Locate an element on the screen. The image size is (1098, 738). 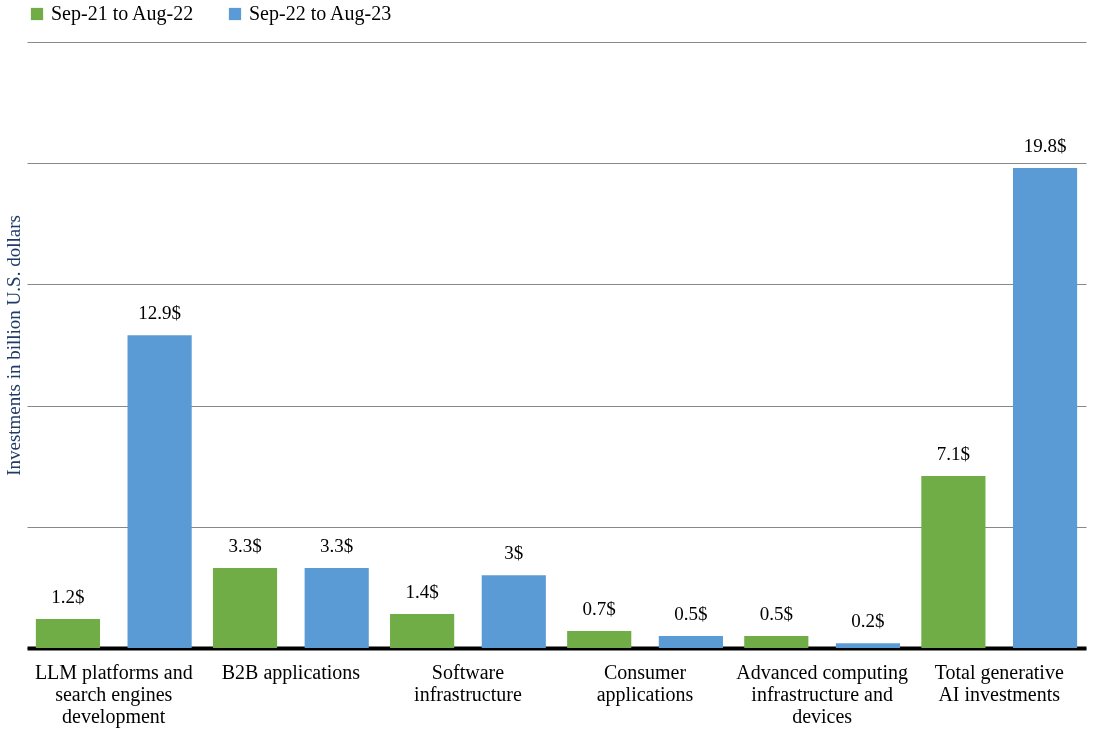
x-tick-label: Software infrastructure is located at coordinates (468, 682).